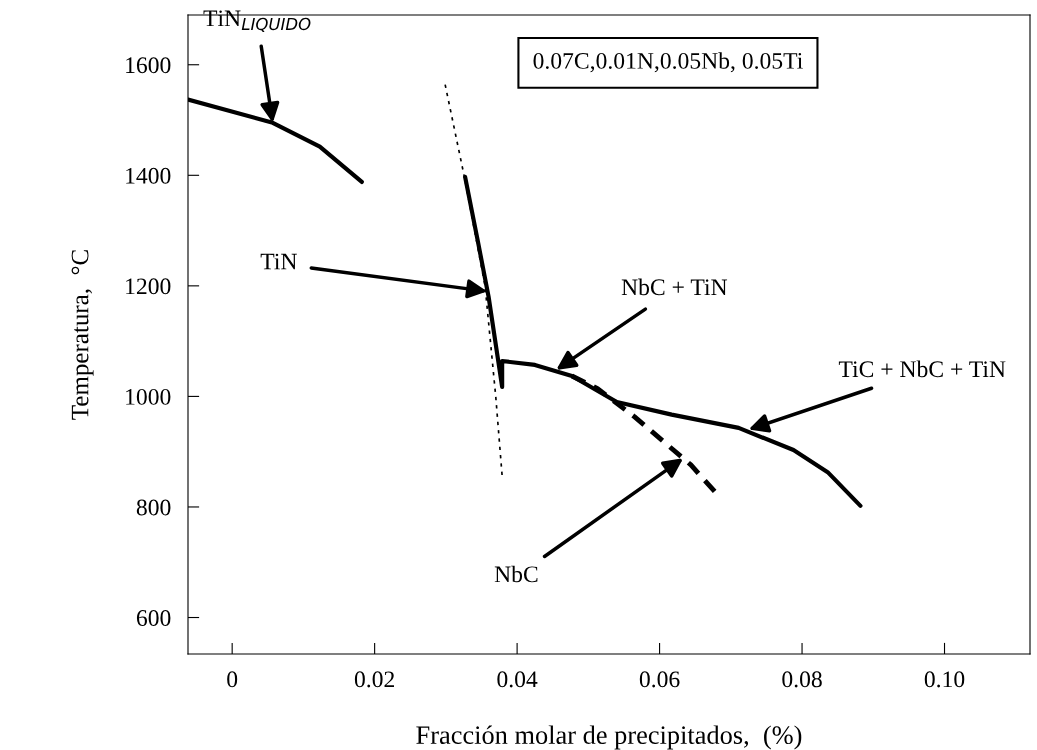 The height and width of the screenshot is (750, 1037). I want to click on annotation: TiC + NbC + TiN, so click(922, 369).